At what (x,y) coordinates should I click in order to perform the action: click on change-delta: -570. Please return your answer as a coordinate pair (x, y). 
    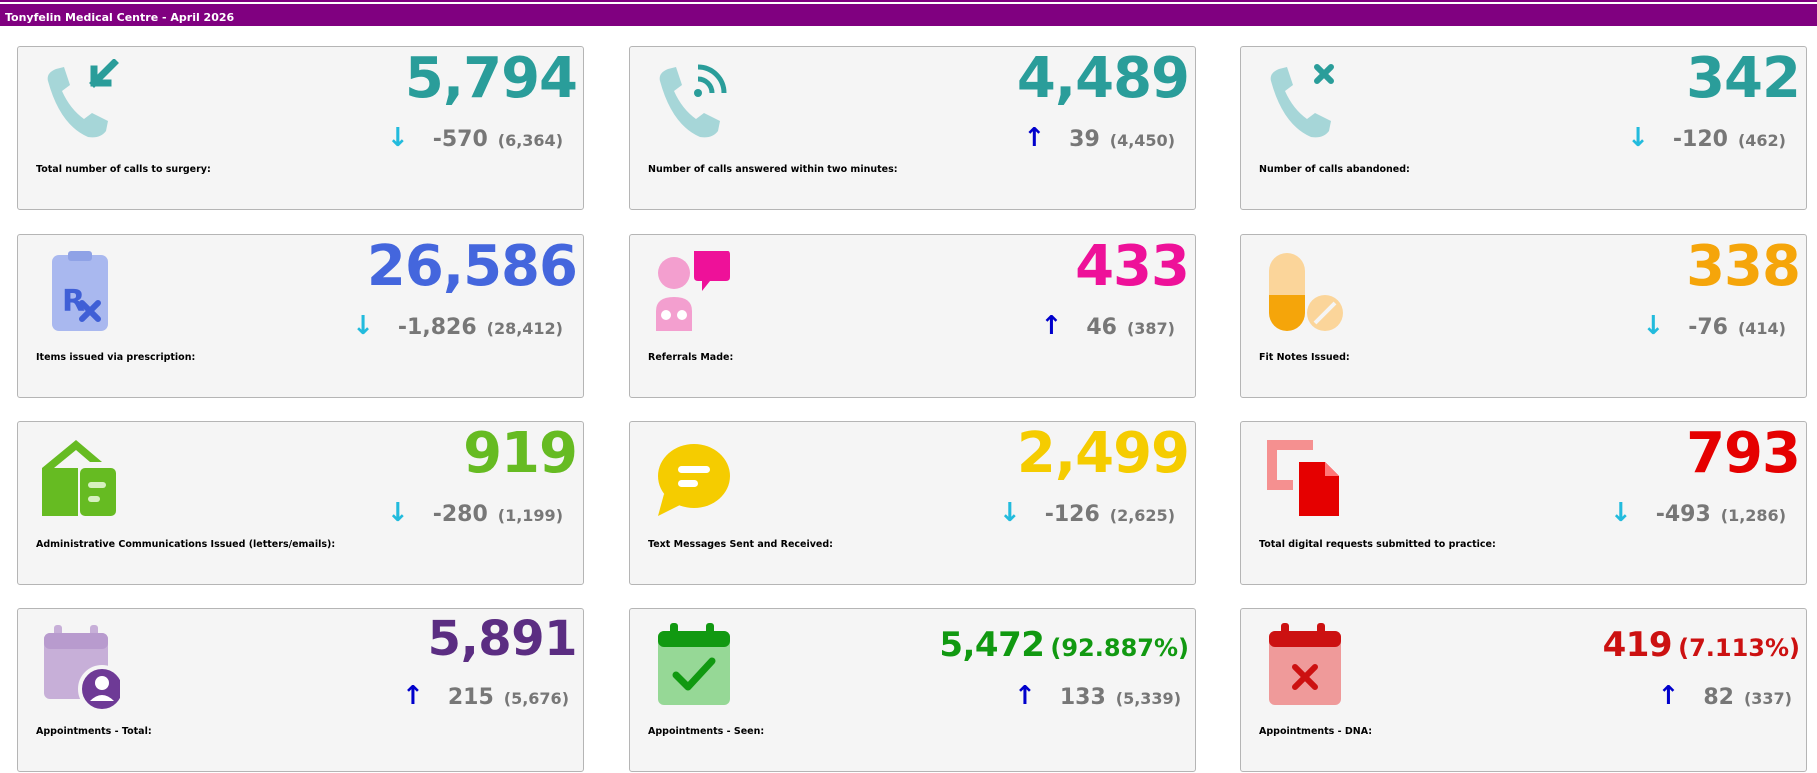
    Looking at the image, I should click on (460, 139).